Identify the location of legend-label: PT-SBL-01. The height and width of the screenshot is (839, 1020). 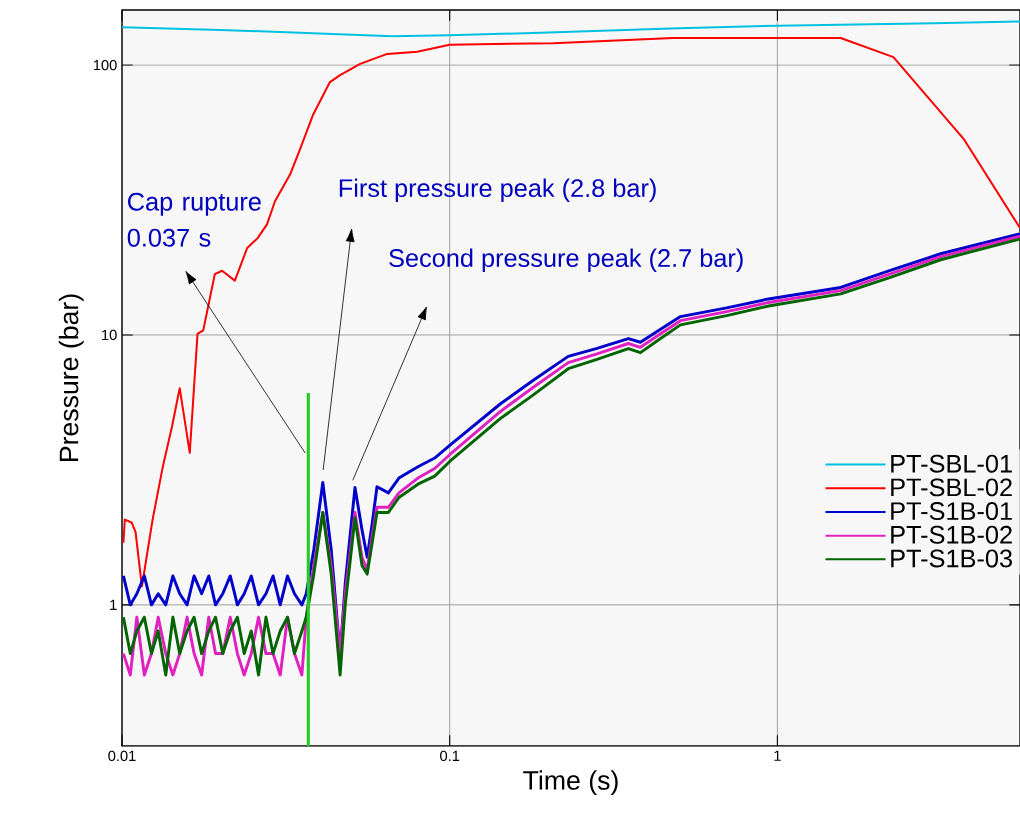
(951, 463).